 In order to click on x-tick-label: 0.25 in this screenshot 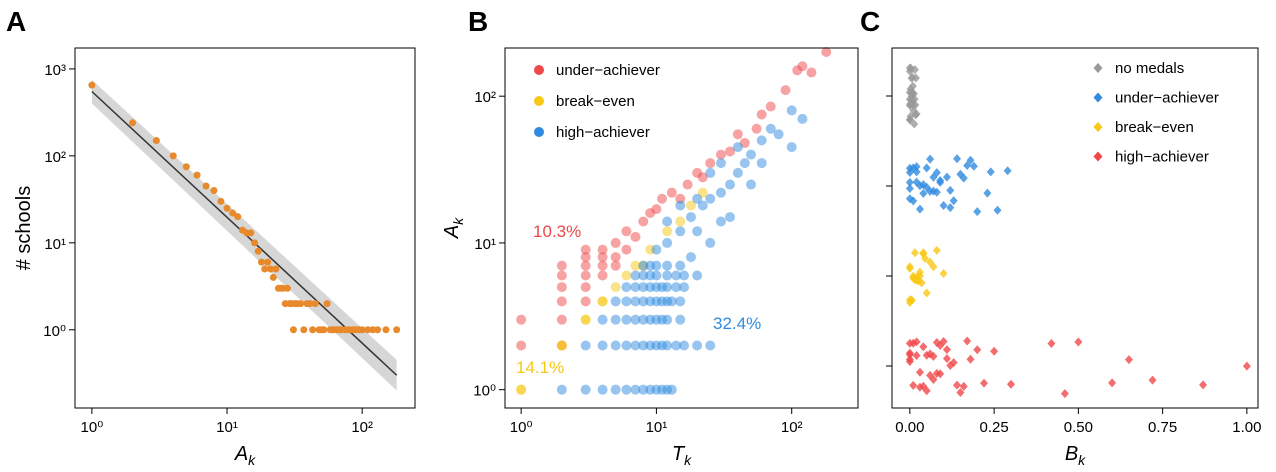, I will do `click(994, 427)`.